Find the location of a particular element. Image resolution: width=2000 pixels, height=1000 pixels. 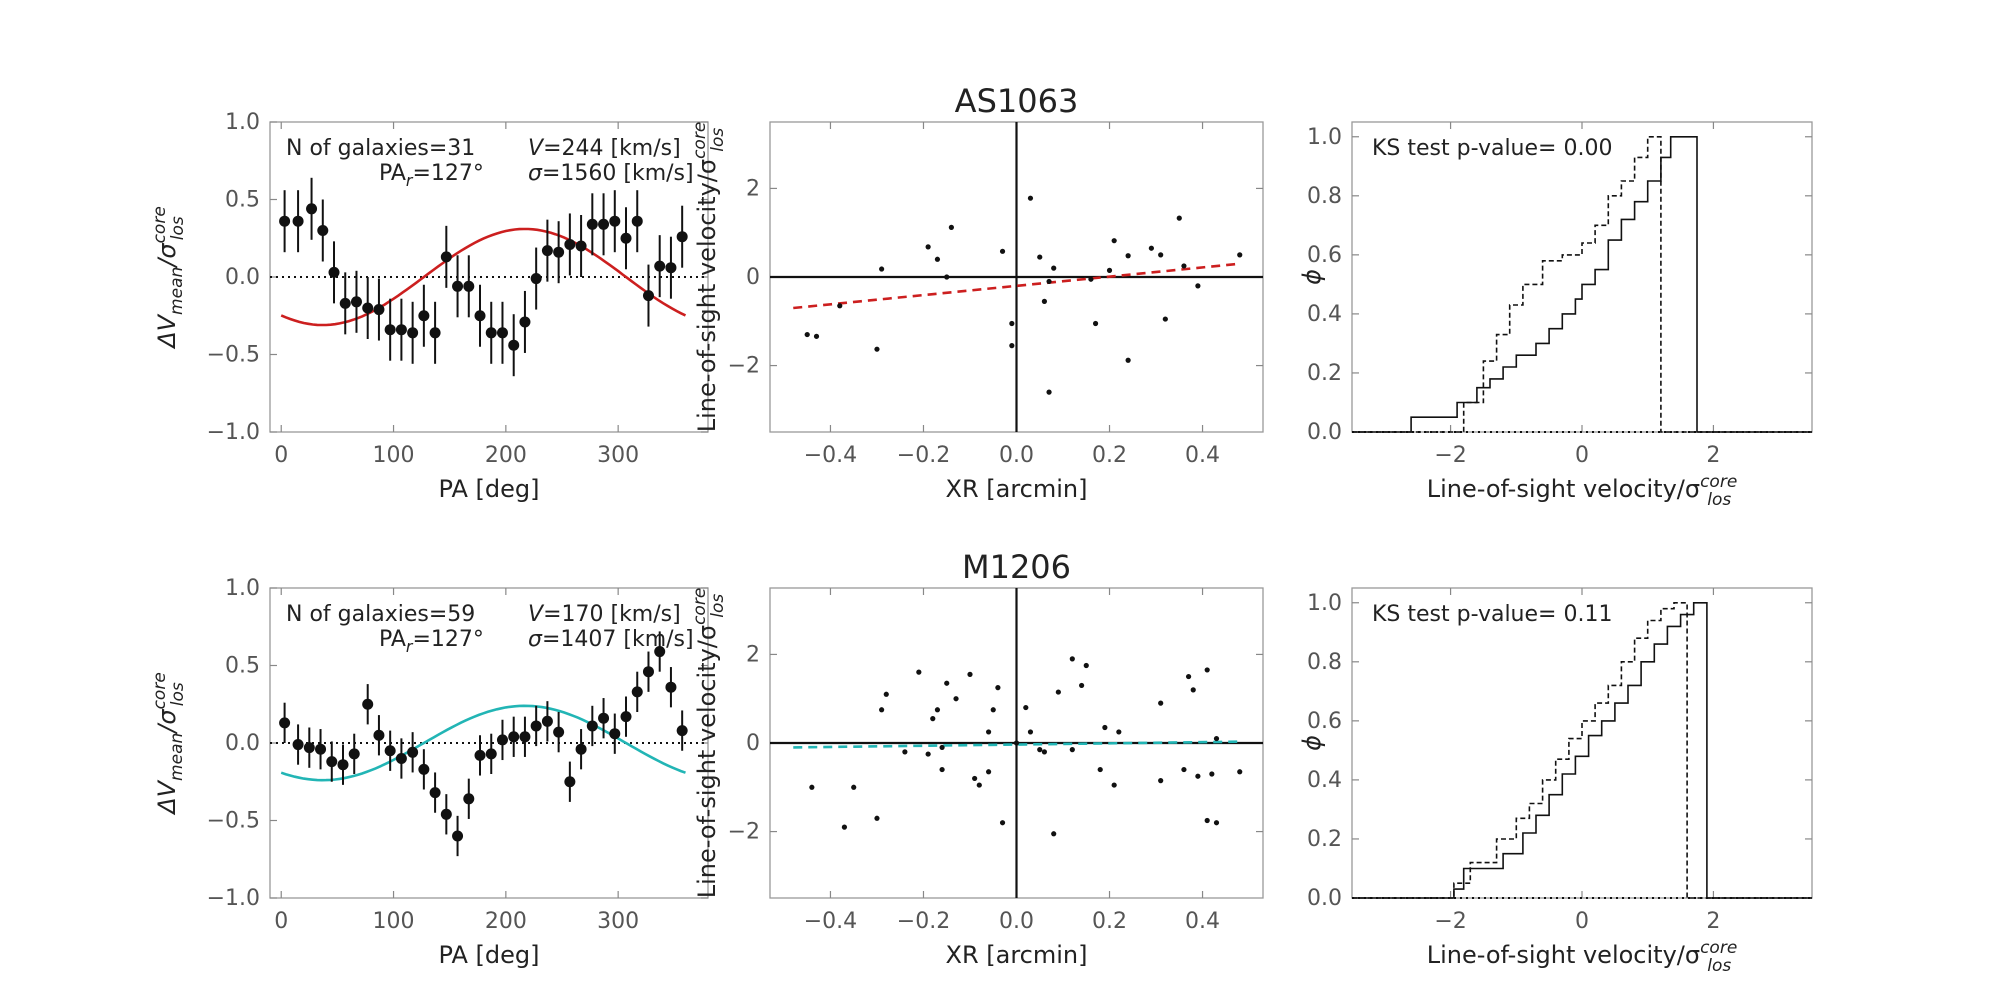

sigma-label: σ=1407 [km/s] is located at coordinates (611, 639).